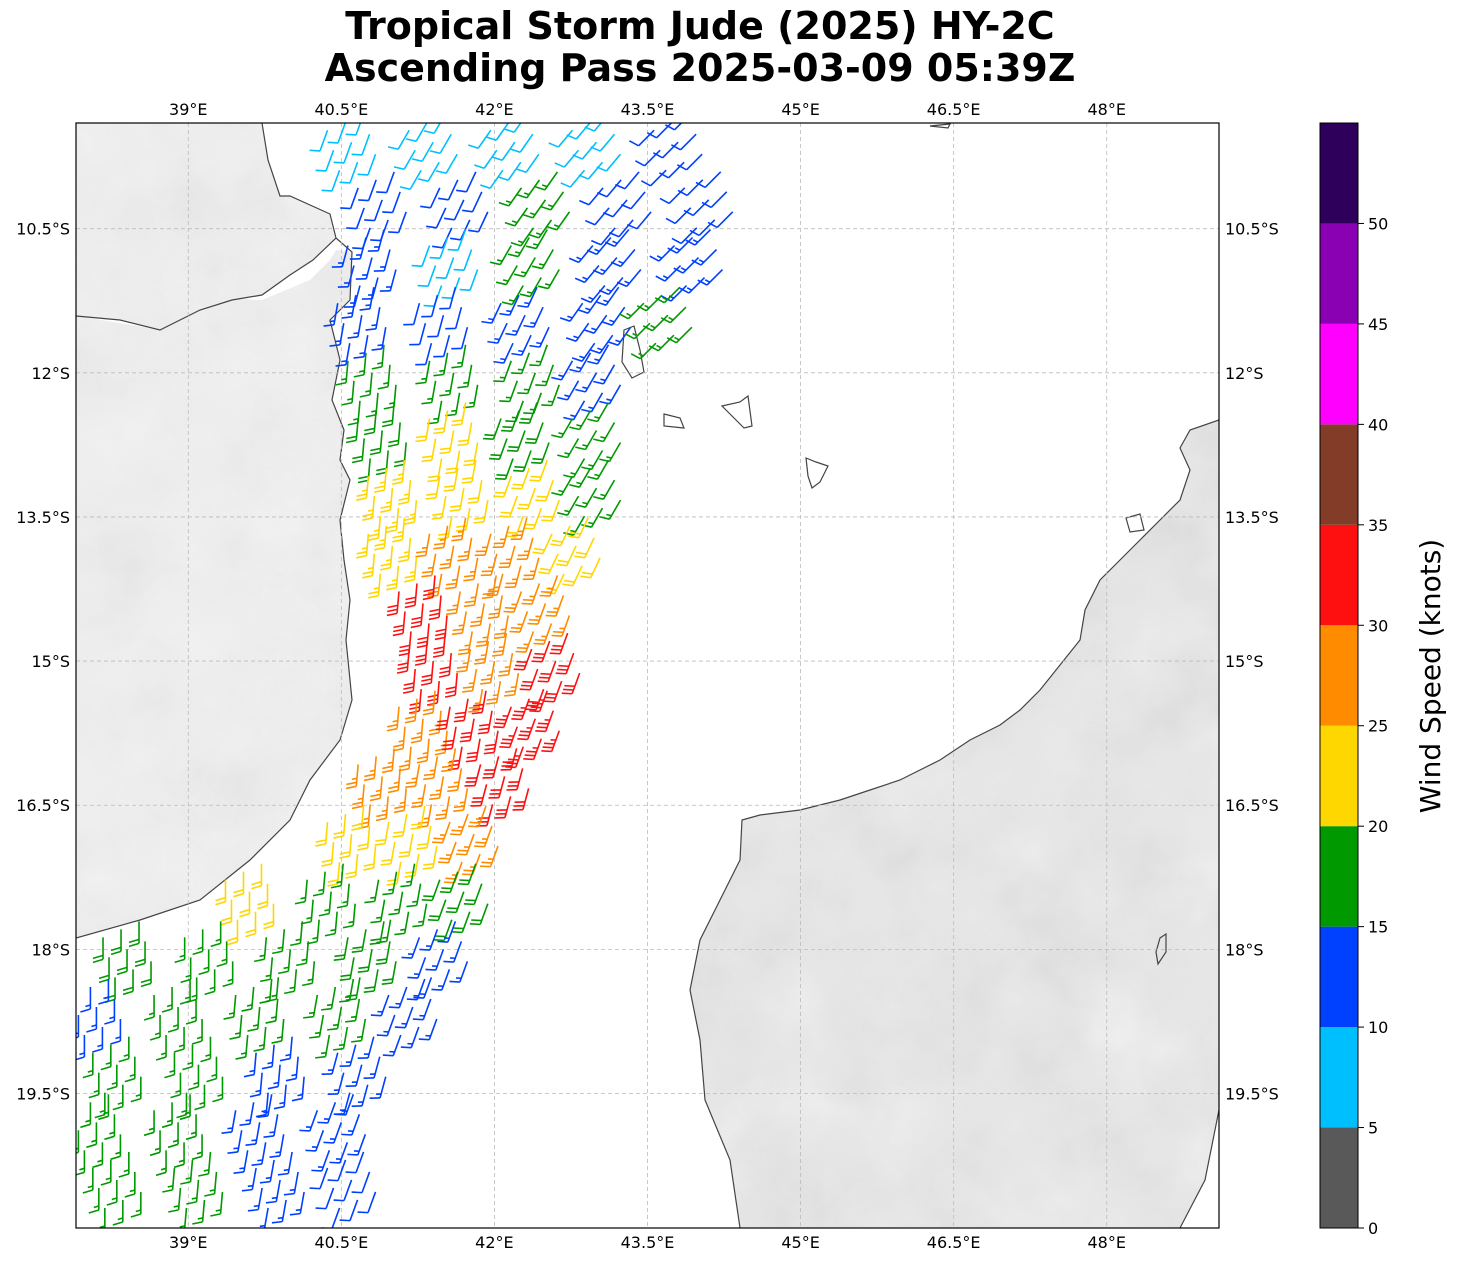  I want to click on colorbar-bin, so click(1339, 675).